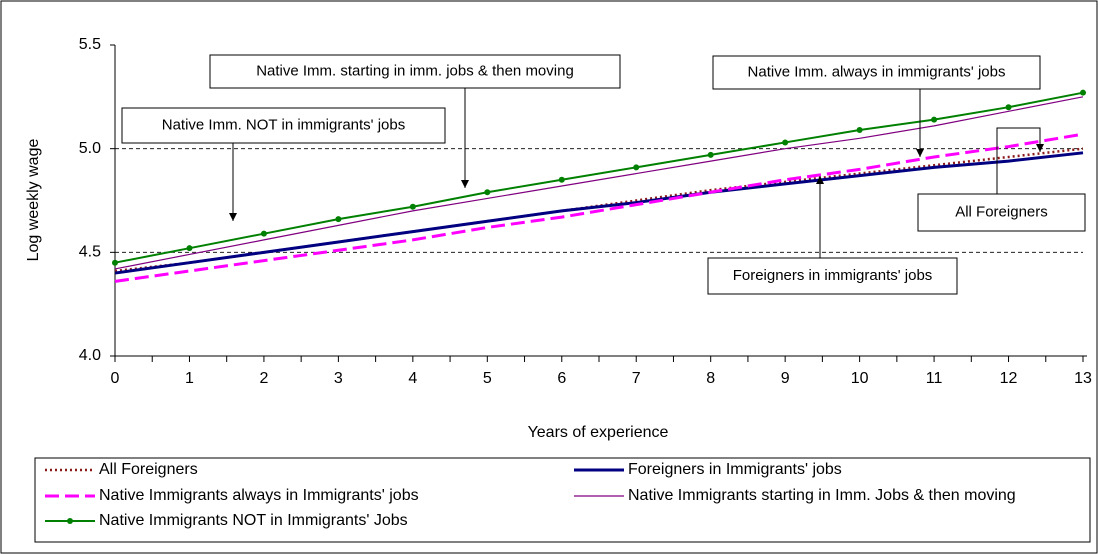 Image resolution: width=1098 pixels, height=554 pixels. Describe the element at coordinates (148, 469) in the screenshot. I see `legend-label: All Foreigners` at that location.